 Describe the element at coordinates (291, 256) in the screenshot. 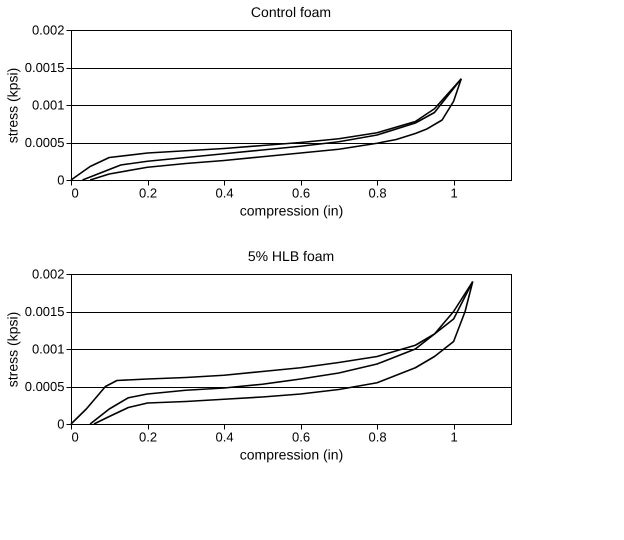

I see `chart-title: 5% HLB foam` at that location.